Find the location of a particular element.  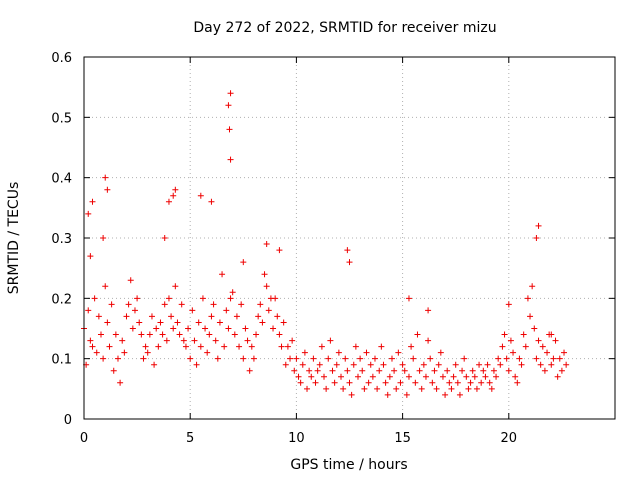

y-tick-label: 0.6 is located at coordinates (61, 58).